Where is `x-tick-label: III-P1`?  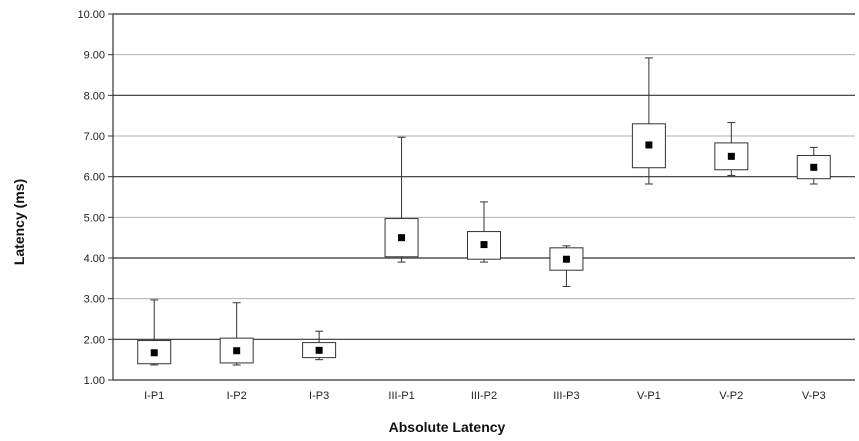 x-tick-label: III-P1 is located at coordinates (401, 396).